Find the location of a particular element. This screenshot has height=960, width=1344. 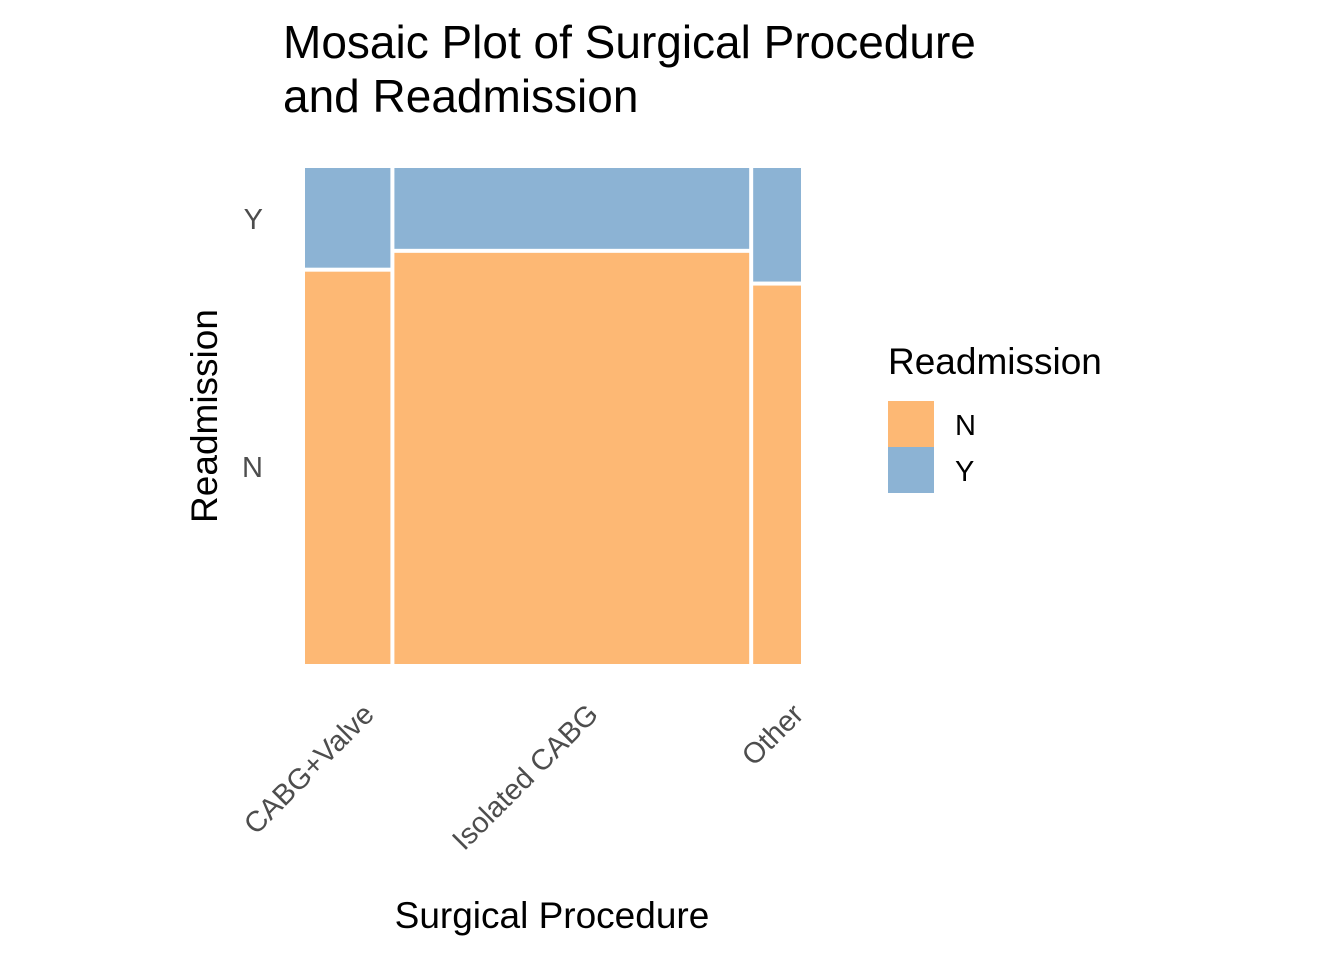

legend-key-y is located at coordinates (911, 470).